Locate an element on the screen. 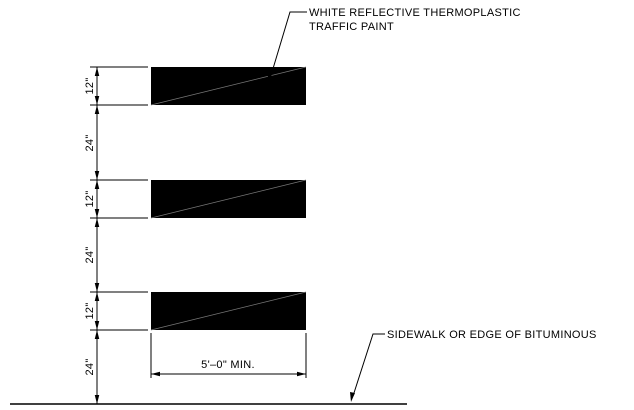 The height and width of the screenshot is (410, 634). edge-leader is located at coordinates (368, 365).